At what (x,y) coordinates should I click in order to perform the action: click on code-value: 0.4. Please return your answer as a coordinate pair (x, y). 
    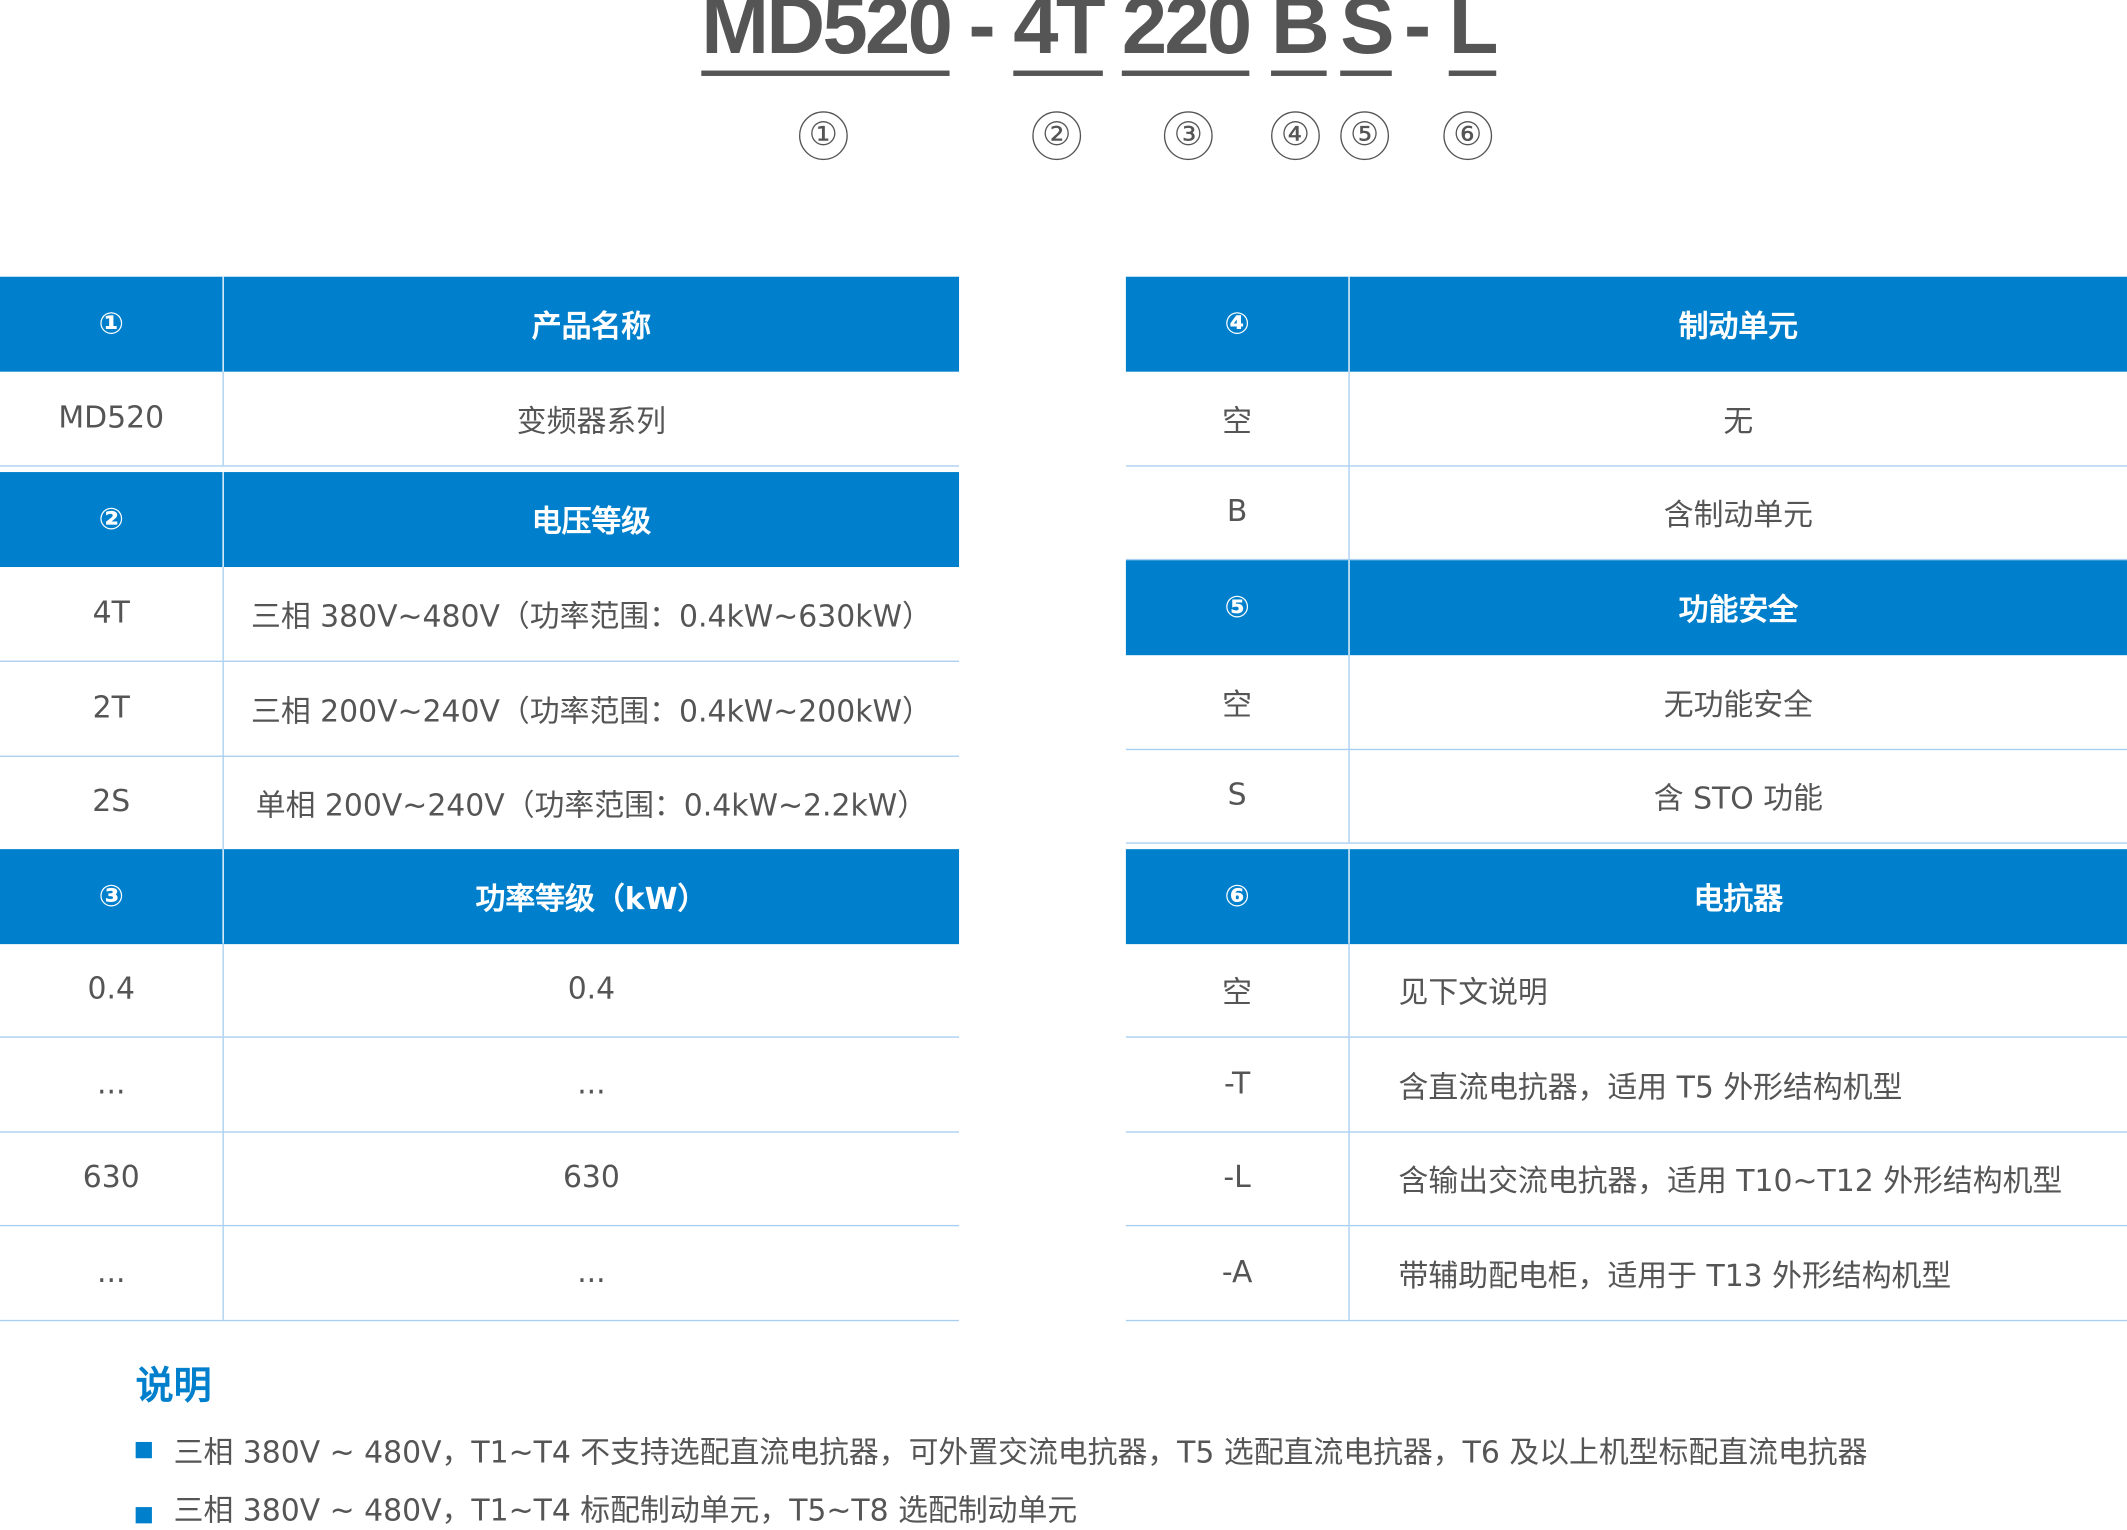
    Looking at the image, I should click on (112, 989).